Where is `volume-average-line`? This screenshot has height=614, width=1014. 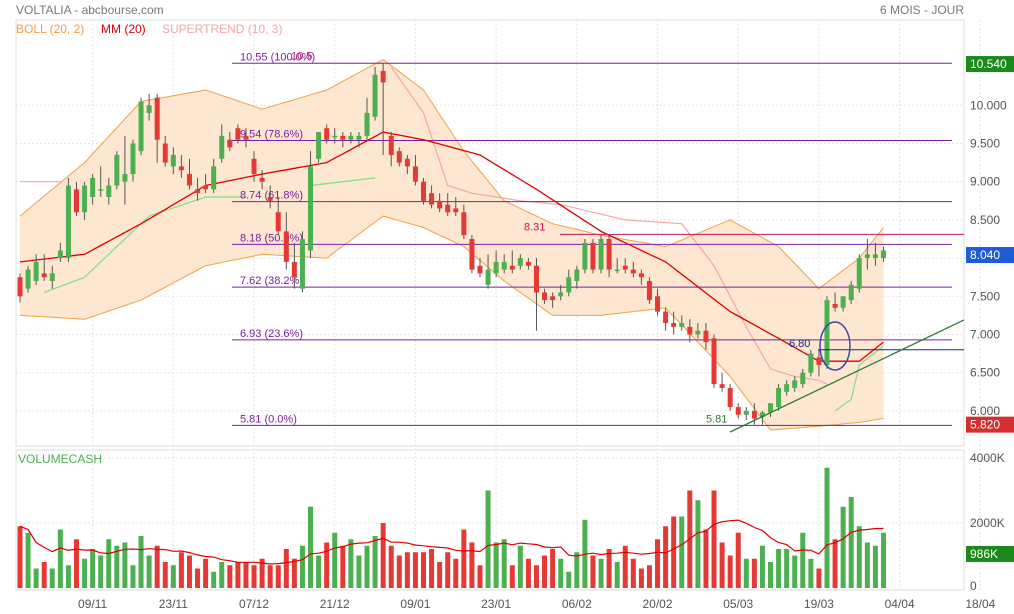
volume-average-line is located at coordinates (451, 542).